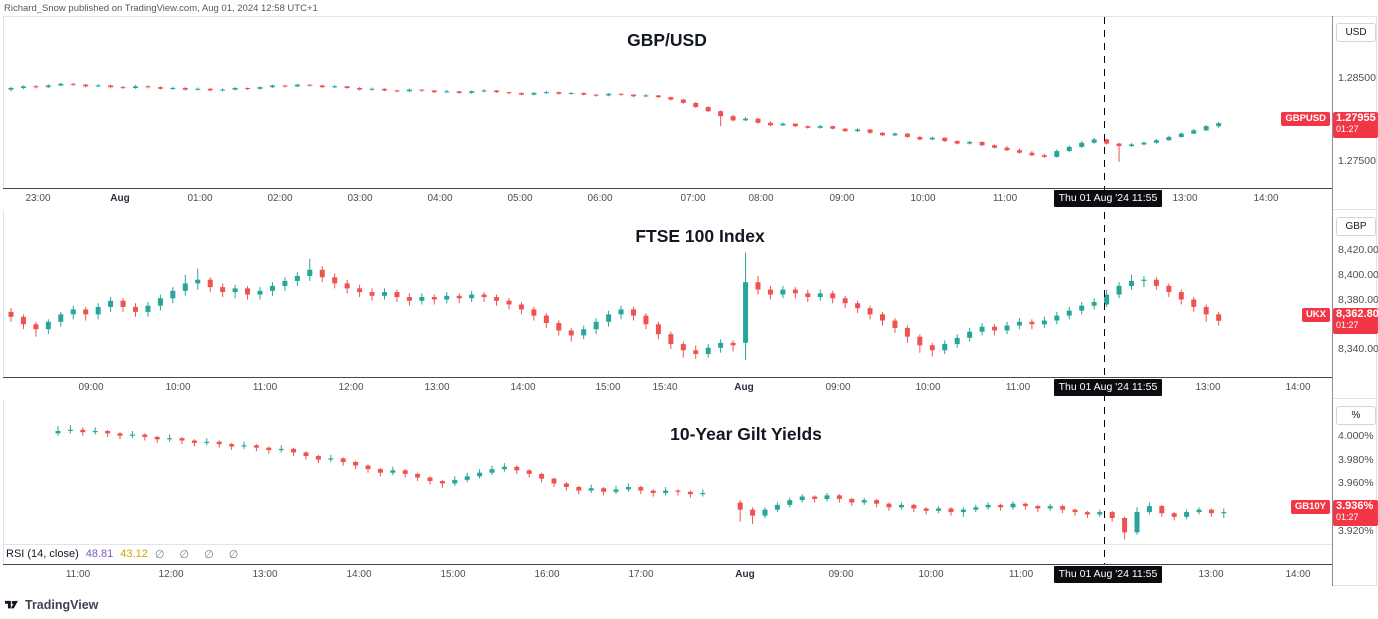 The width and height of the screenshot is (1378, 619). What do you see at coordinates (1310, 507) in the screenshot?
I see `symbol-chip-GB10Y: GB10Y` at bounding box center [1310, 507].